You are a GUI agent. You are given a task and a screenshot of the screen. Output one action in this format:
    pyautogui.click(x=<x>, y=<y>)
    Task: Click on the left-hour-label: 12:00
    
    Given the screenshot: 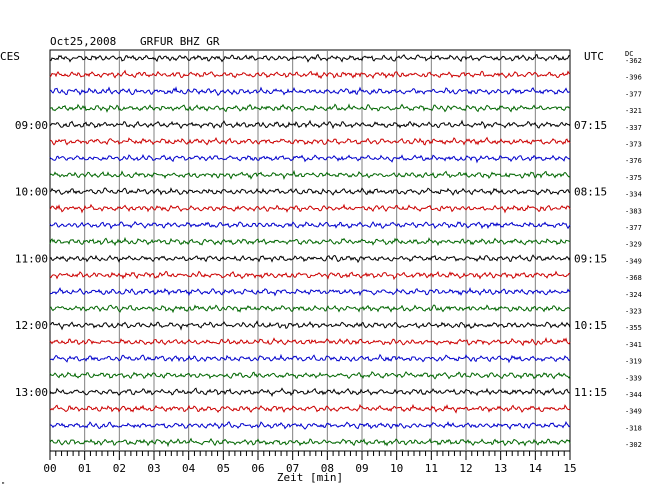 What is the action you would take?
    pyautogui.click(x=31, y=325)
    